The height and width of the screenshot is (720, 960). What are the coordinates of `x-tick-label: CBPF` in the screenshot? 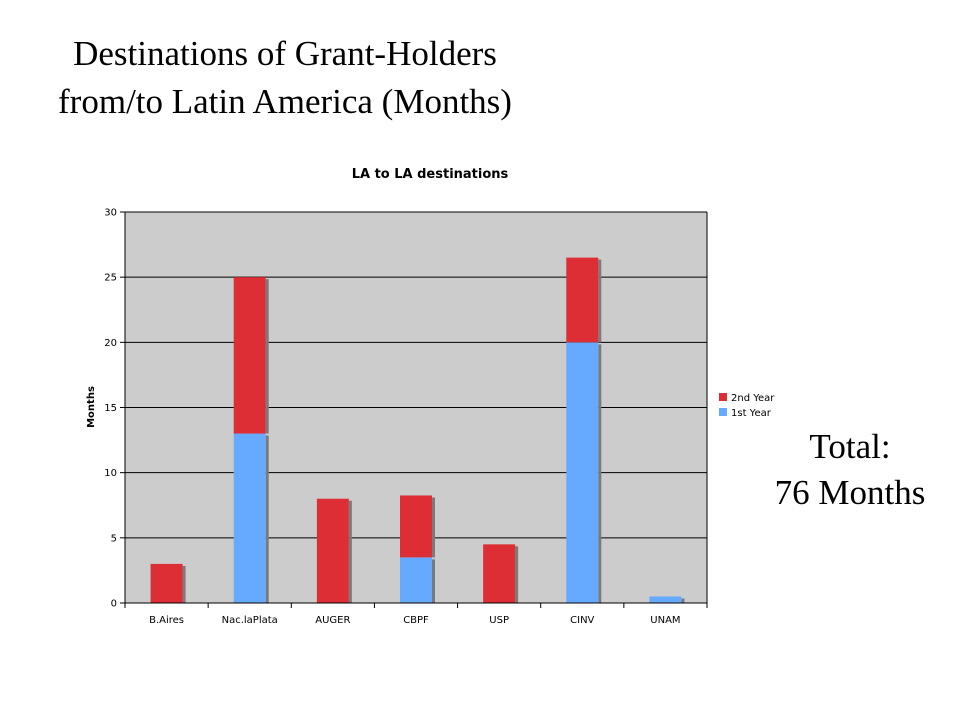 It's located at (416, 620).